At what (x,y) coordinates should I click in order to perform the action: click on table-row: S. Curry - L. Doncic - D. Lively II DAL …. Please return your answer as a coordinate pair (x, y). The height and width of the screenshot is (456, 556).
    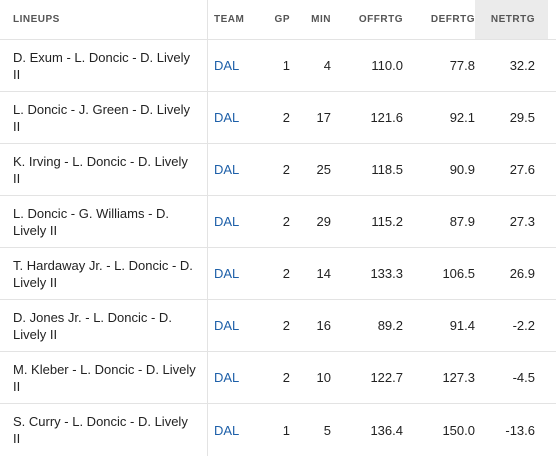
    Looking at the image, I should click on (278, 430).